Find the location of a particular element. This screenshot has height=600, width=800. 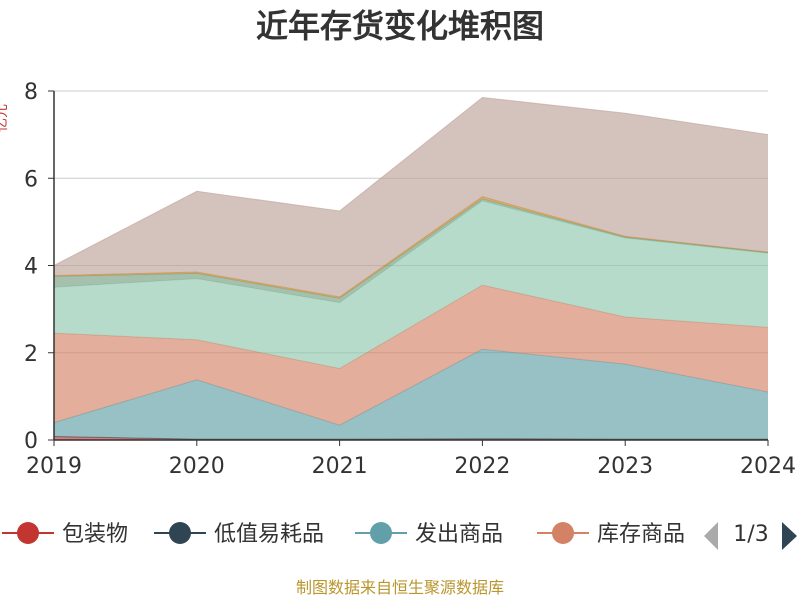

legend-items: 包装物 低值易耗品 发出商品 库存商品 is located at coordinates (343, 534).